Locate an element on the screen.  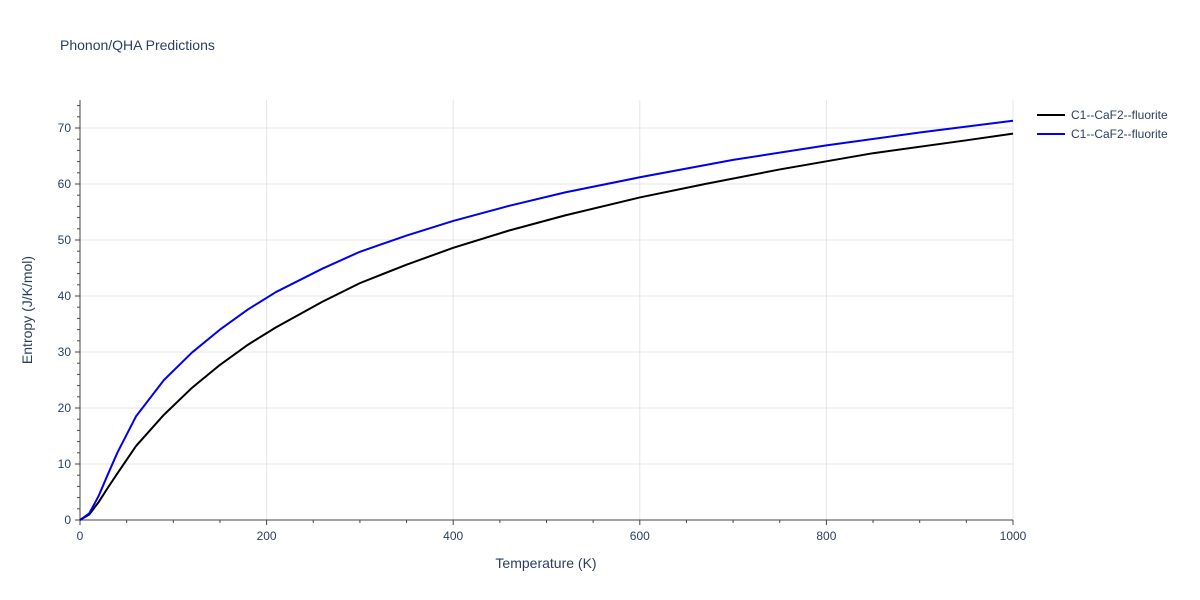
legend-item-1: C1--CaF2--fluorite is located at coordinates (1102, 115).